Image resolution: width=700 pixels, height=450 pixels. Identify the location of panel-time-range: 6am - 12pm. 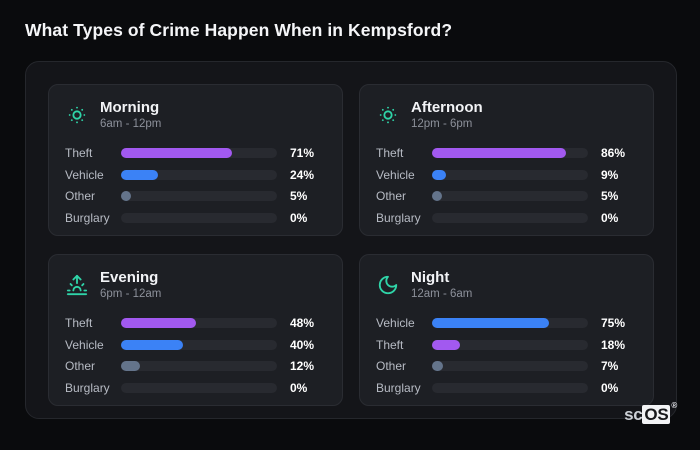
(131, 124).